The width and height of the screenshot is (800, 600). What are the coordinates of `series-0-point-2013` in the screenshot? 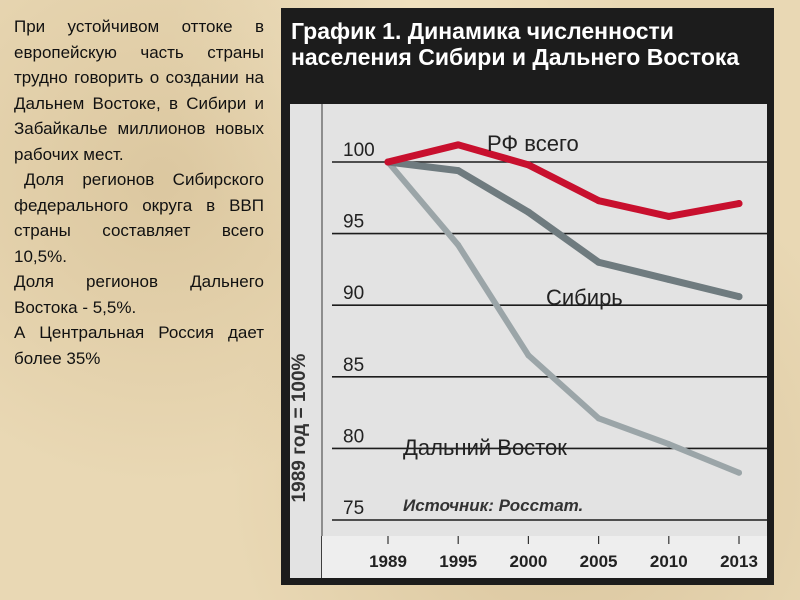 It's located at (739, 204).